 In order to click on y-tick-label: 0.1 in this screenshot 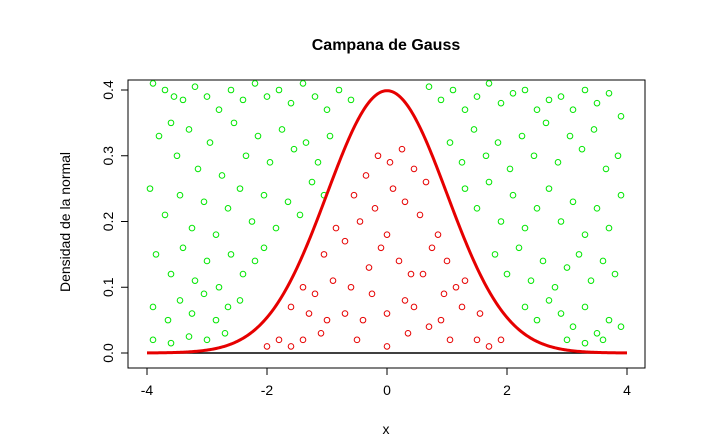, I will do `click(108, 287)`.